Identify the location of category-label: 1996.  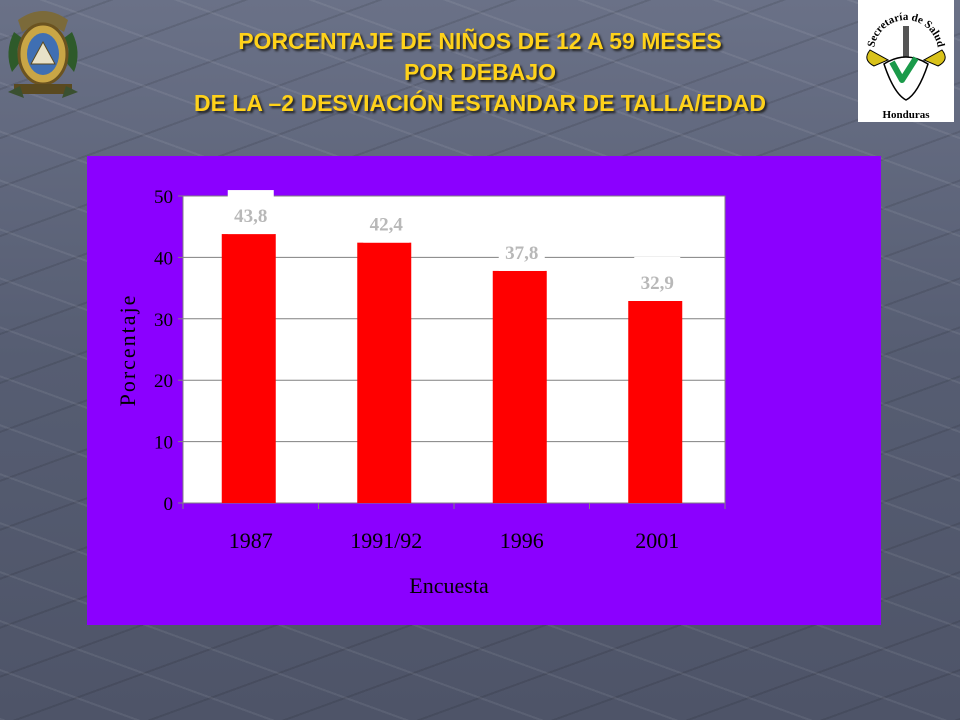
(522, 540).